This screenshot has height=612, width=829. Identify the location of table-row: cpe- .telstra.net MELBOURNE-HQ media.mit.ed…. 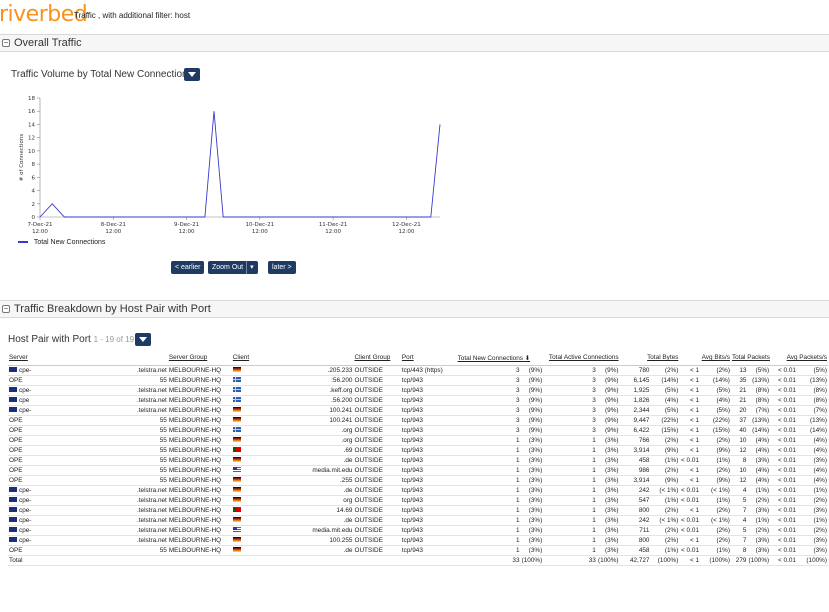
(418, 530).